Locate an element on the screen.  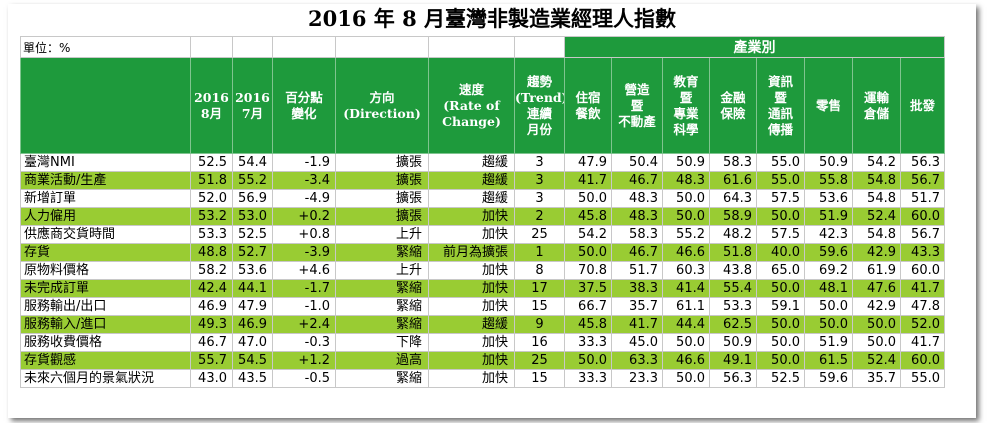
value-aug: 43.0 is located at coordinates (211, 378).